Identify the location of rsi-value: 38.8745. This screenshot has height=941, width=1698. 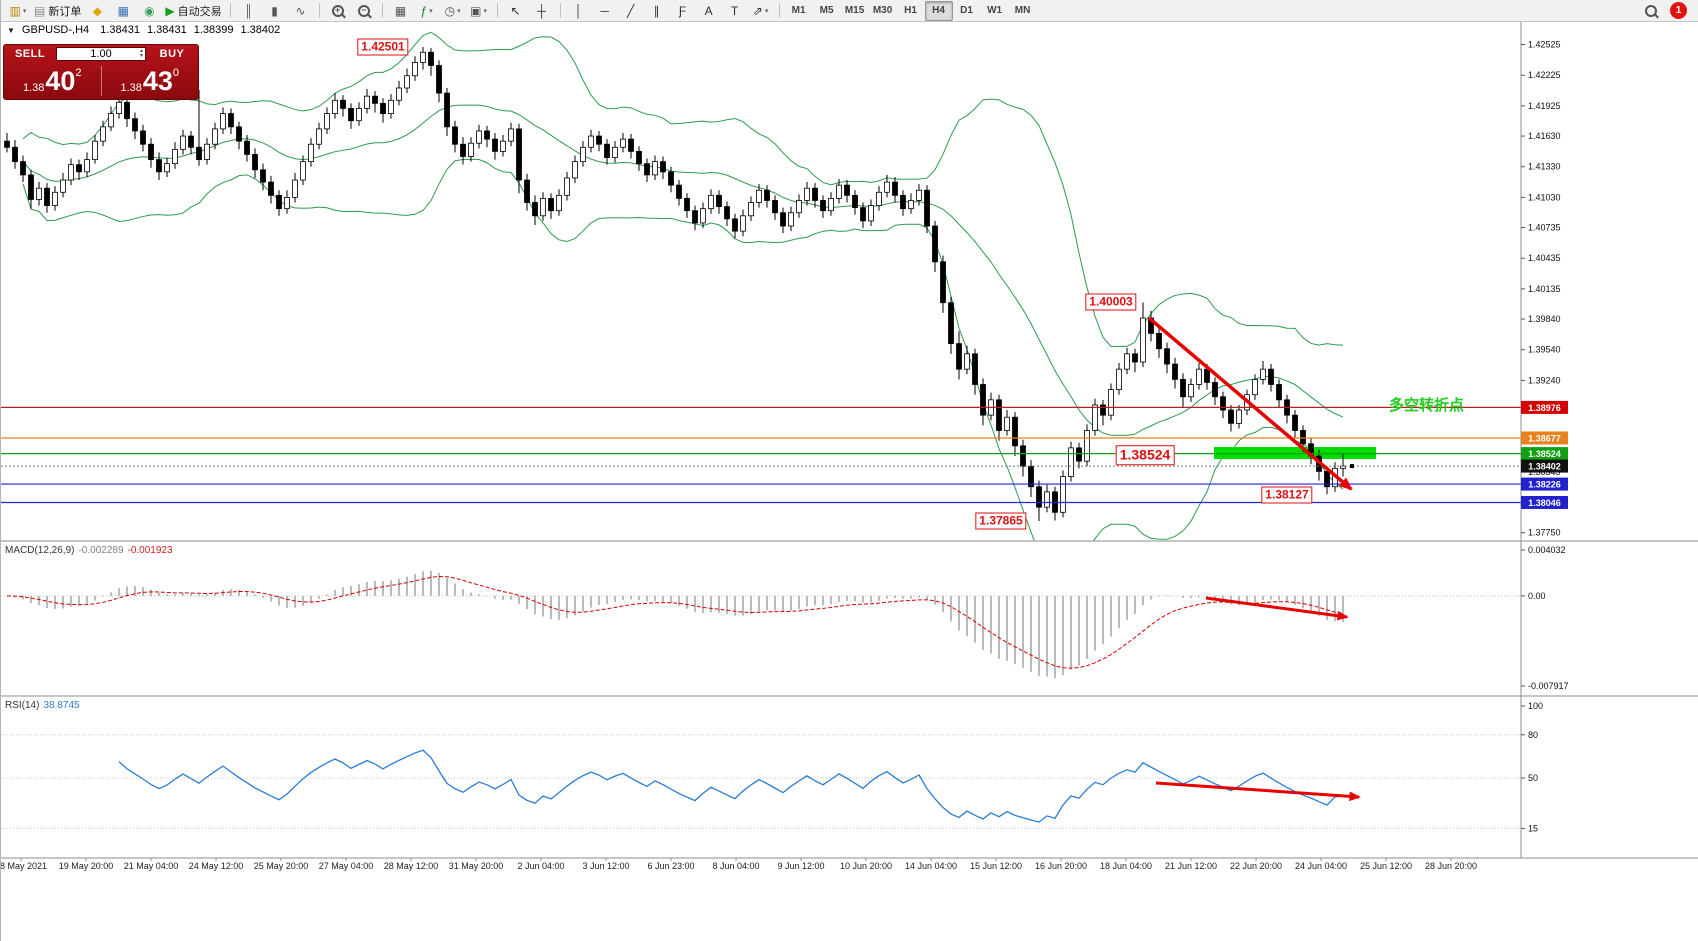
(61, 705).